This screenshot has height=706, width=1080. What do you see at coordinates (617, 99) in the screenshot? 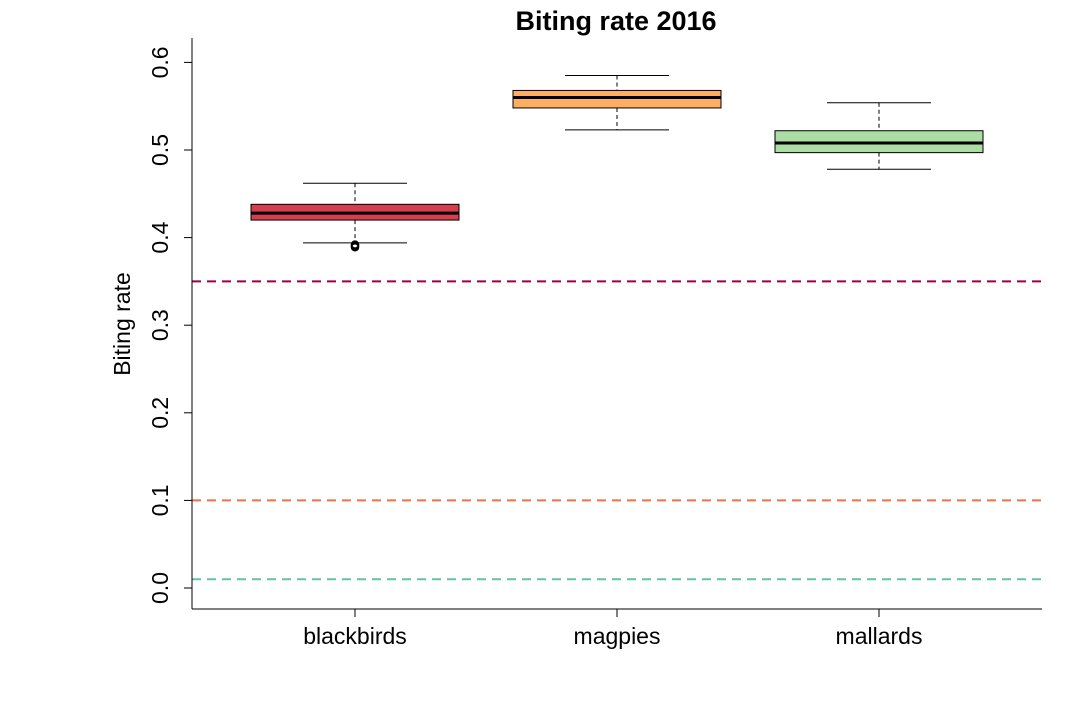
I see `box-rect` at bounding box center [617, 99].